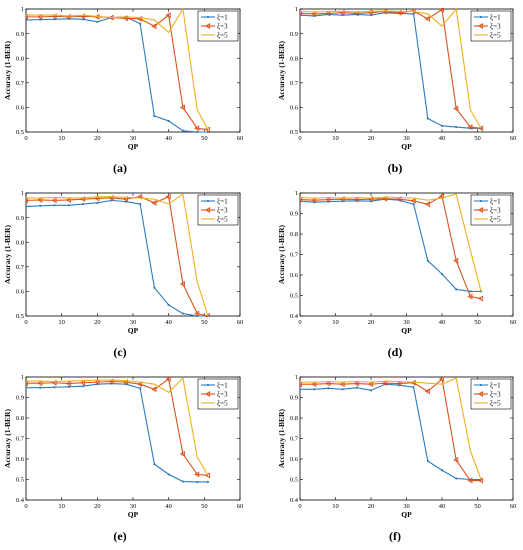 The width and height of the screenshot is (523, 550). What do you see at coordinates (7, 254) in the screenshot?
I see `y-axis-label: Accuracy (1-BER)` at bounding box center [7, 254].